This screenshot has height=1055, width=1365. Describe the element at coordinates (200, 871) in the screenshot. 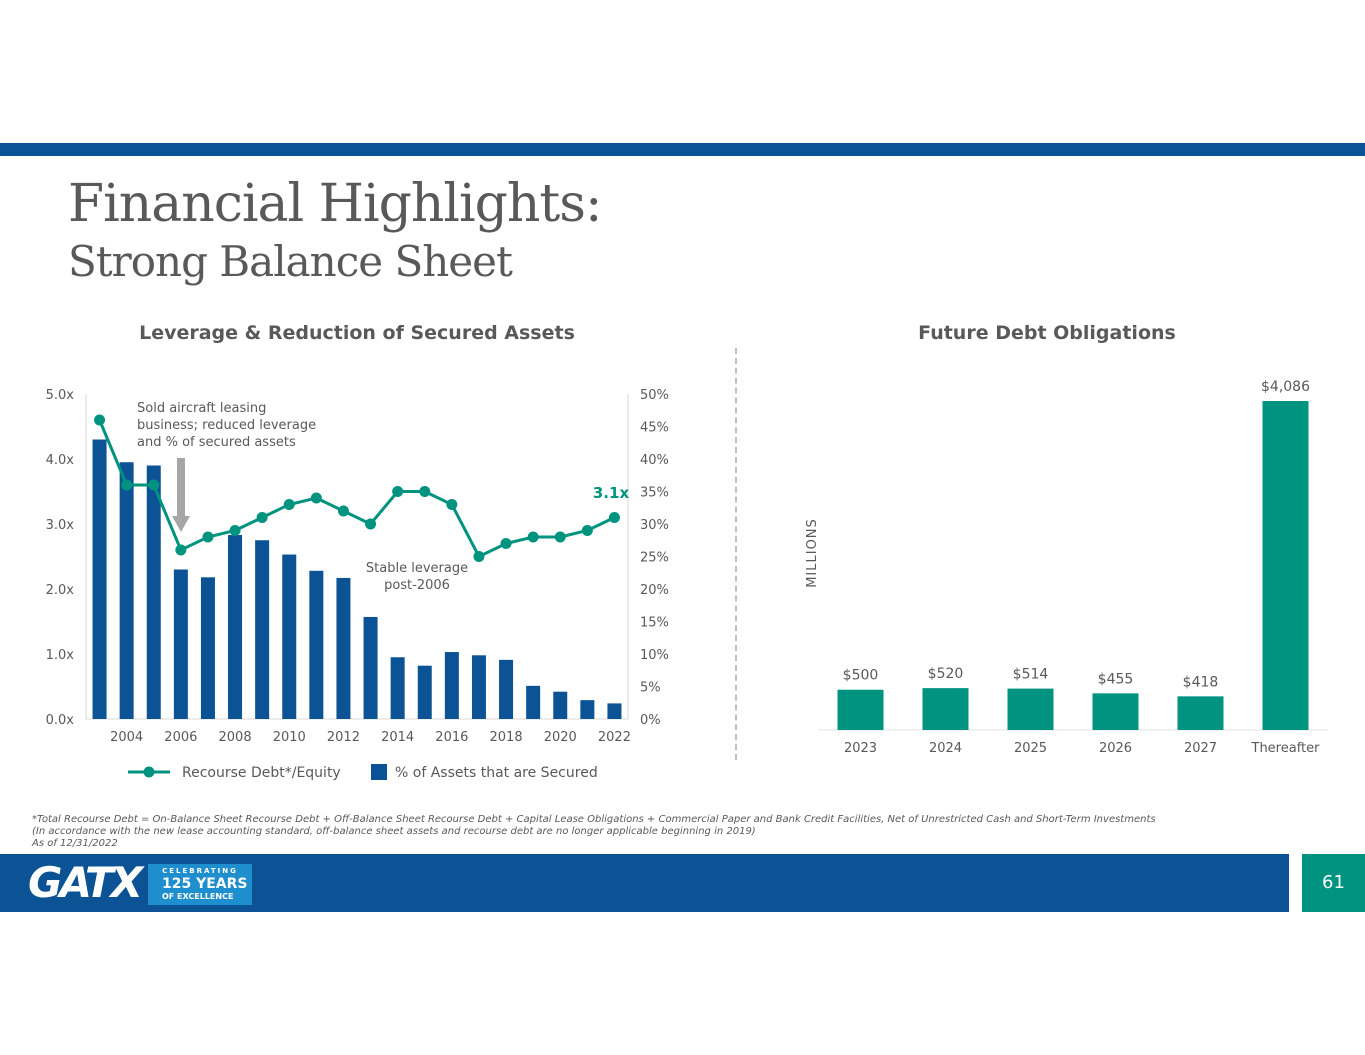

I see `badge-celebrating: CELEBRATING` at that location.